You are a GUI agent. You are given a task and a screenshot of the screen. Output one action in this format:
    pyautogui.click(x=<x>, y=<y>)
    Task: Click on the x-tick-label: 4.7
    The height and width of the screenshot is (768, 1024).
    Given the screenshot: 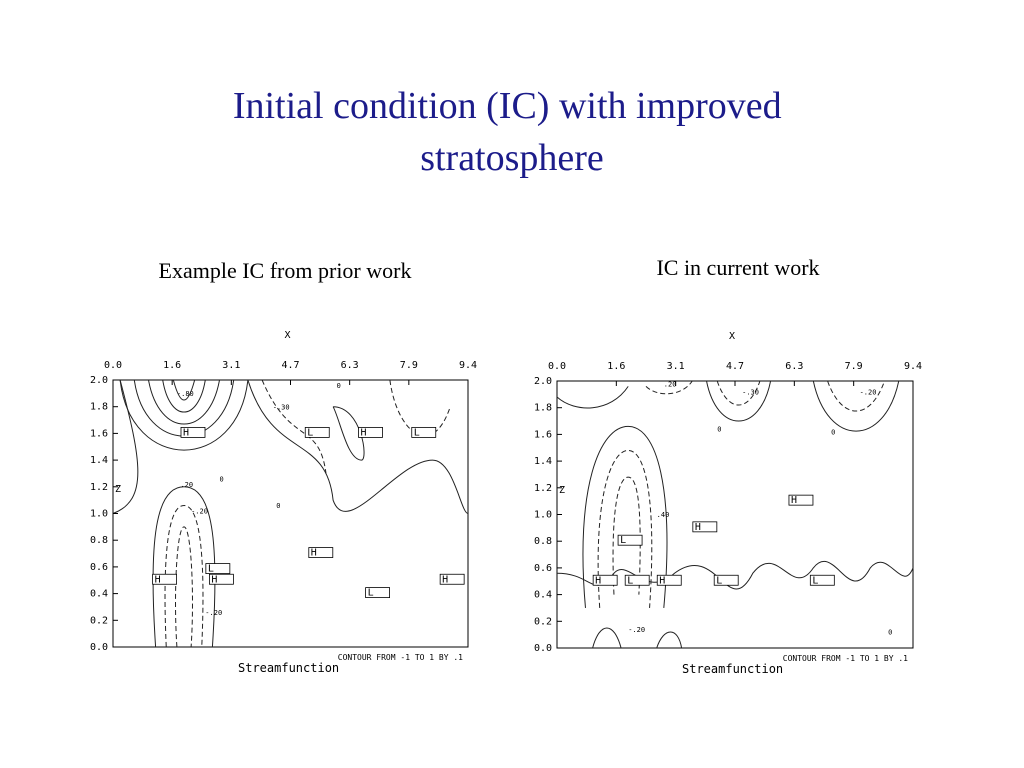 What is the action you would take?
    pyautogui.click(x=290, y=365)
    